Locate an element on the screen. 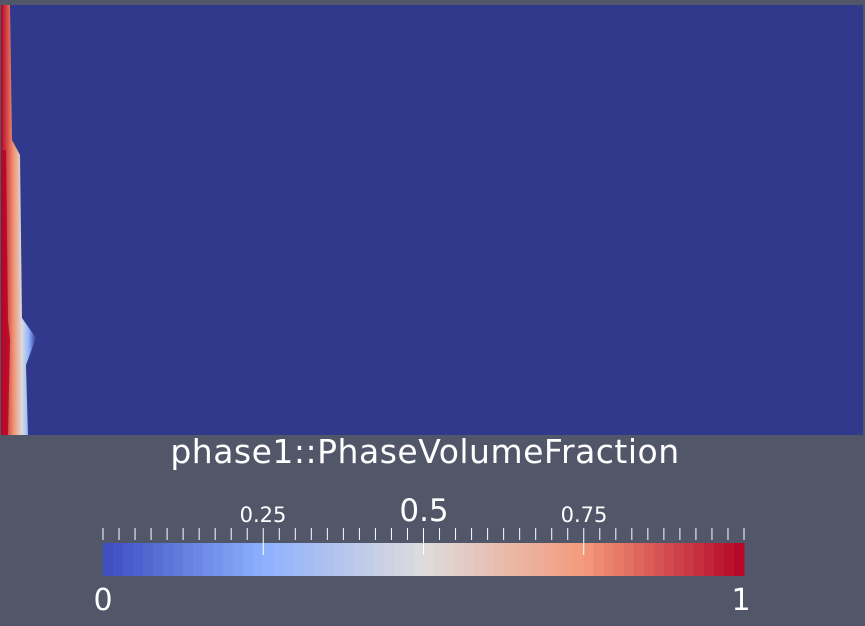 The image size is (865, 626). colorbar-max-label: 1 is located at coordinates (741, 600).